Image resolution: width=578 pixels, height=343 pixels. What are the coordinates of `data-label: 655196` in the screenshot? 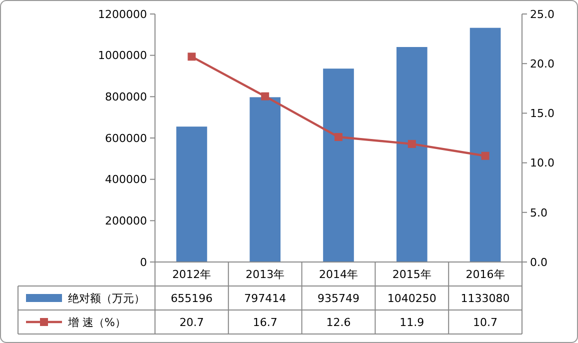 It's located at (191, 298).